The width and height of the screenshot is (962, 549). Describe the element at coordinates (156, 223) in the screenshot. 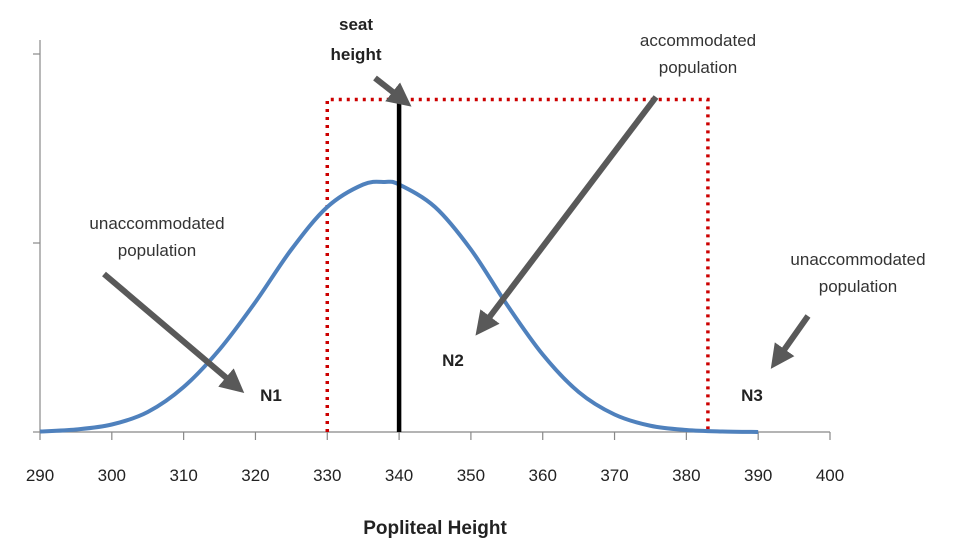

I see `left-unaccommodated-label-line1: unaccommodated` at that location.